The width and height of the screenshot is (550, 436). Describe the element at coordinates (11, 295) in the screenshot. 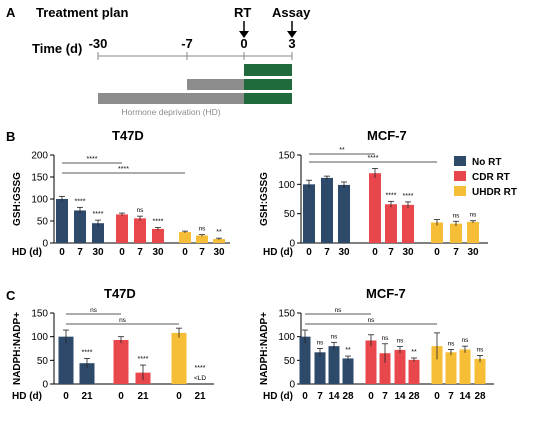

I see `panel-c-letter: C` at that location.